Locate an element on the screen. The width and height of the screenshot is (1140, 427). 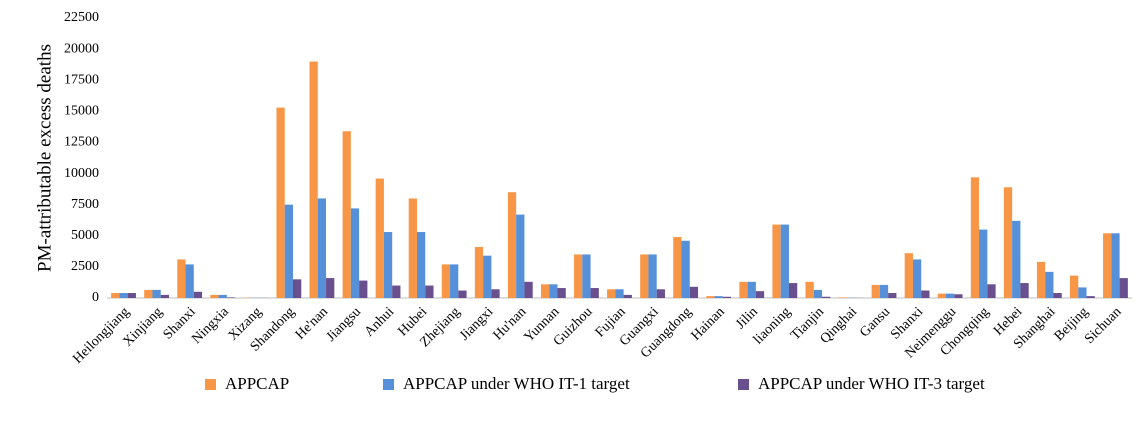
x-tick-label: Ningxia is located at coordinates (210, 325).